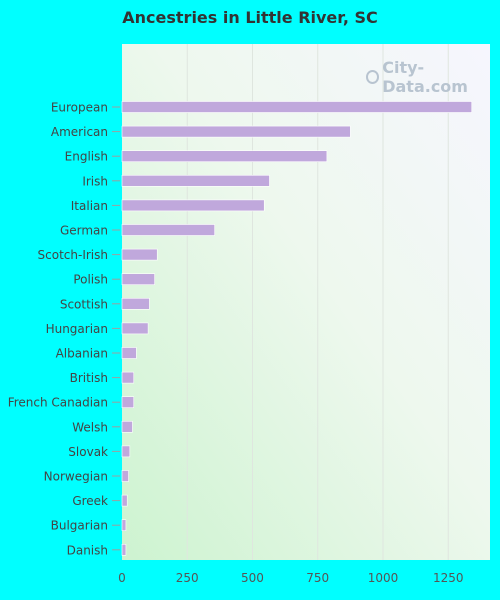  Describe the element at coordinates (252, 578) in the screenshot. I see `x-tick-label: 500` at that location.